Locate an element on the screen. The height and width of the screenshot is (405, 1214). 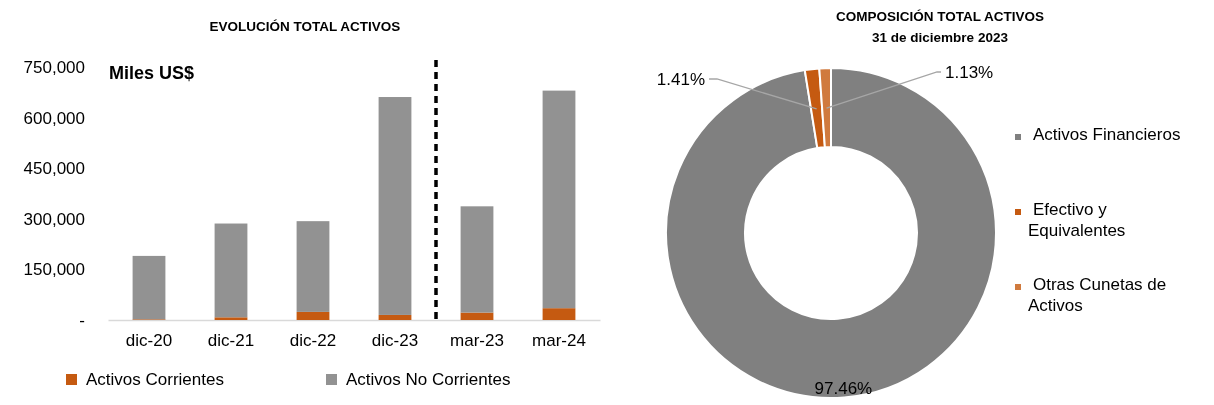
legend-label: Efectivo y Equivalentes is located at coordinates (1077, 220).